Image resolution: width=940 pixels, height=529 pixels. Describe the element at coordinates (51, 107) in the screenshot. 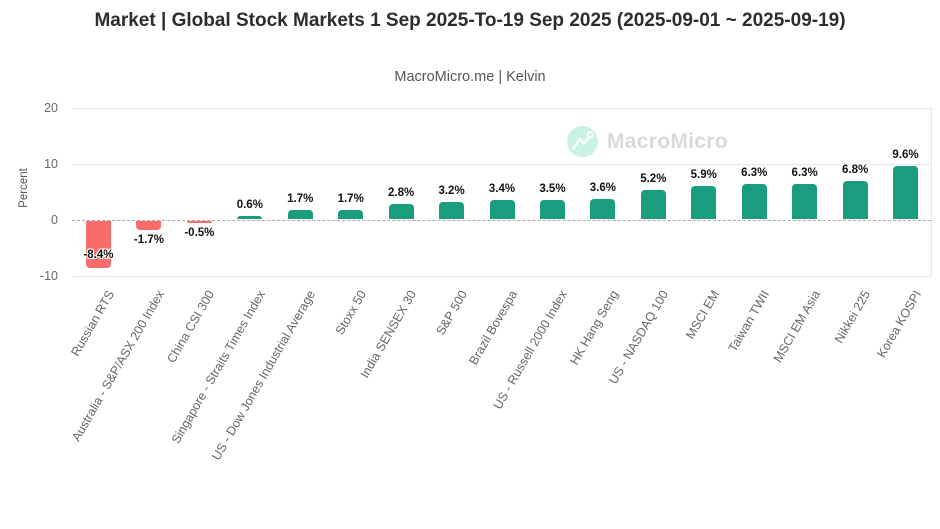

I see `y-tick-label: 20` at that location.